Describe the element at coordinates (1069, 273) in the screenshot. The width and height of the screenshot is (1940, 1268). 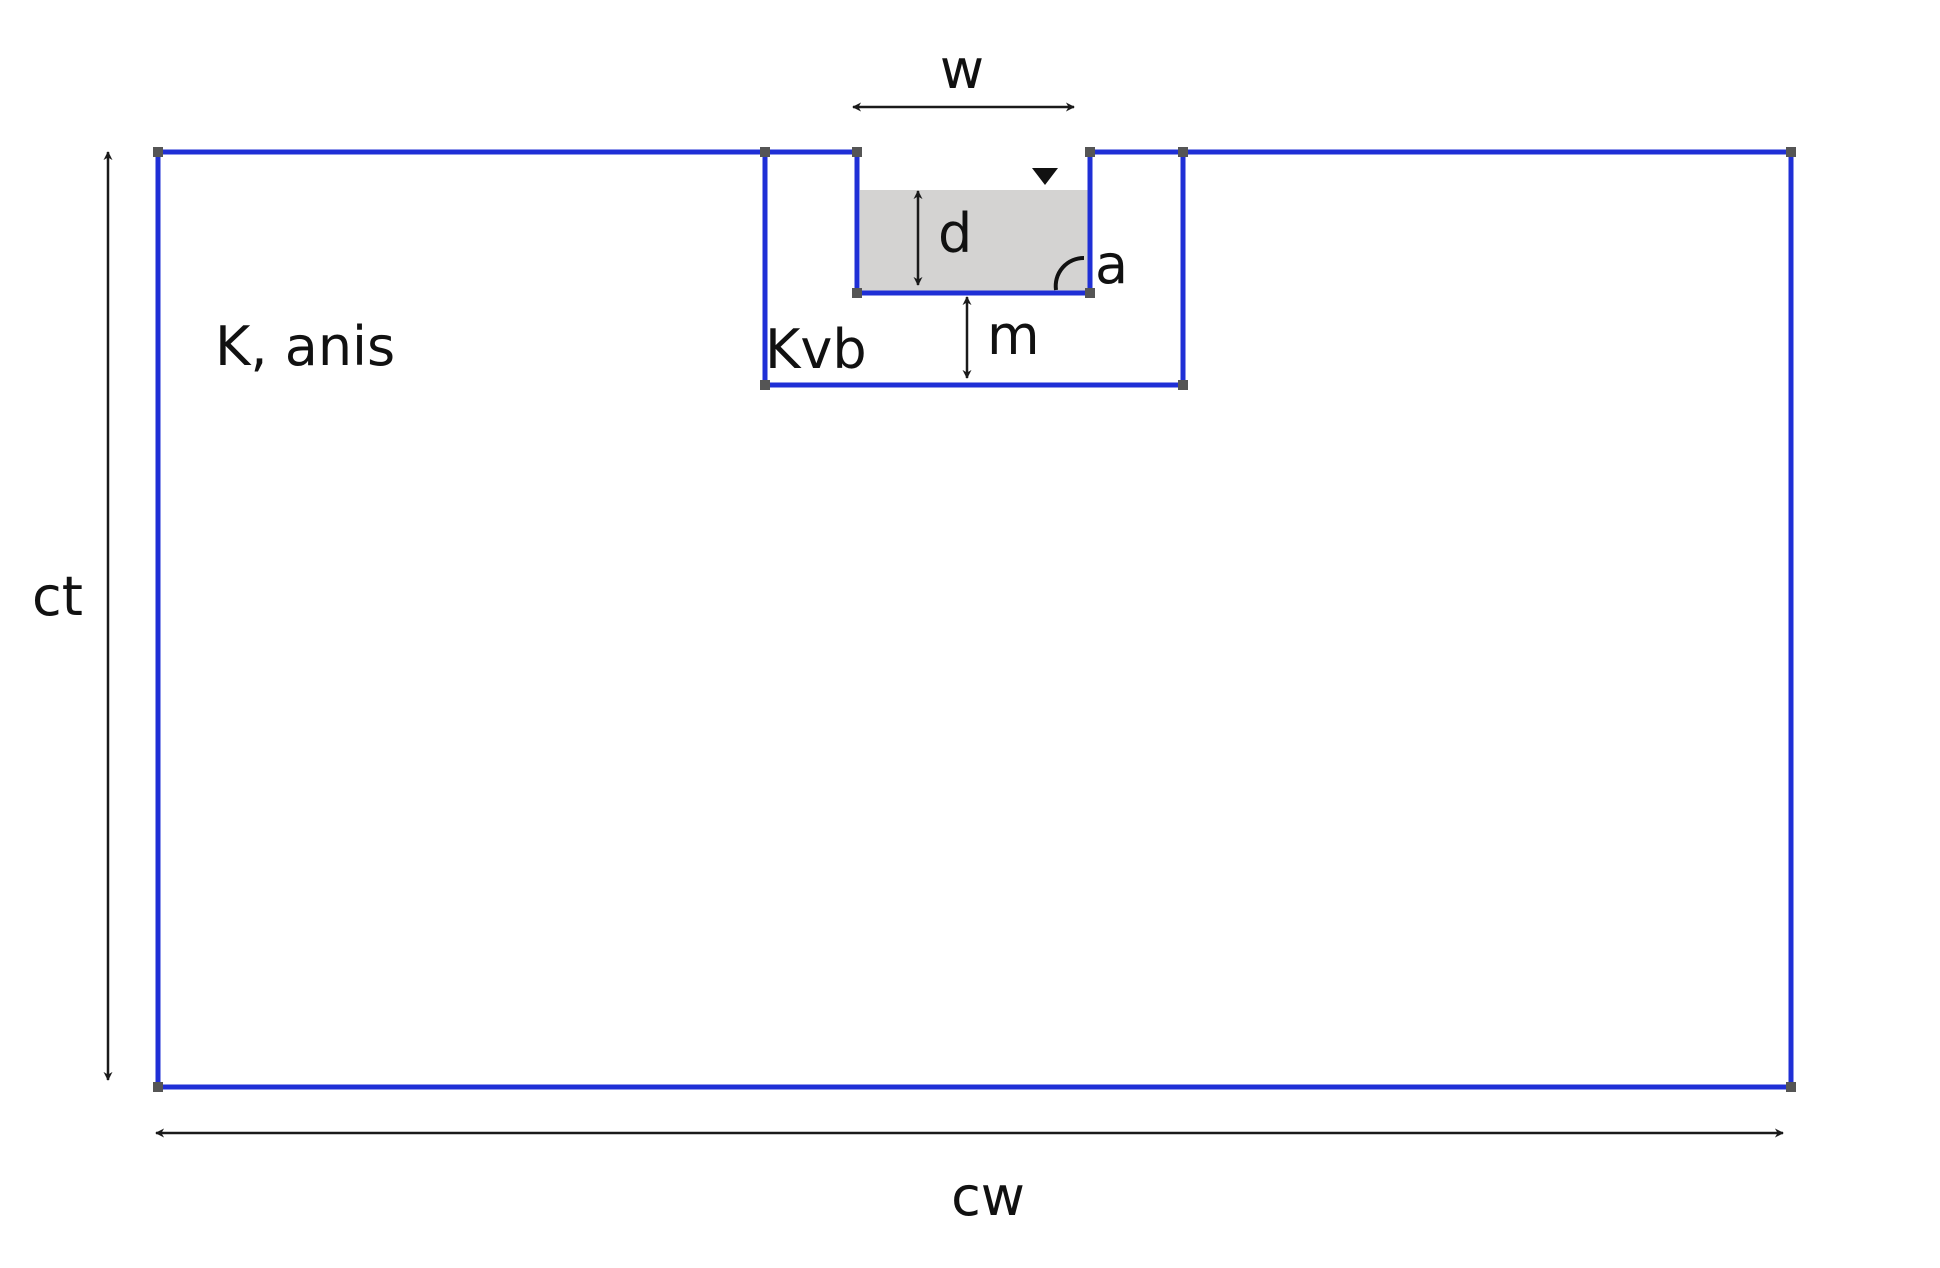
I see `angle-arc-icon` at that location.